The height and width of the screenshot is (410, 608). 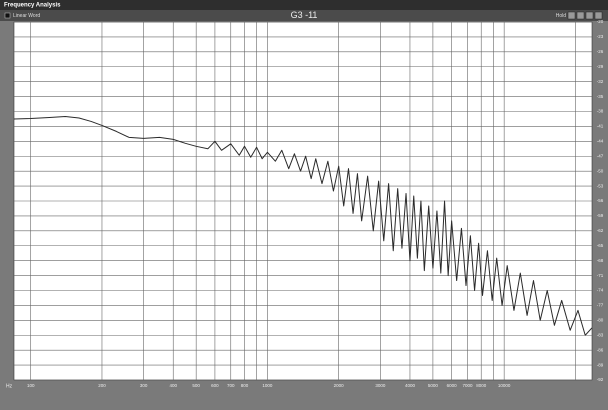 I want to click on x-tick-label: 700, so click(x=231, y=385).